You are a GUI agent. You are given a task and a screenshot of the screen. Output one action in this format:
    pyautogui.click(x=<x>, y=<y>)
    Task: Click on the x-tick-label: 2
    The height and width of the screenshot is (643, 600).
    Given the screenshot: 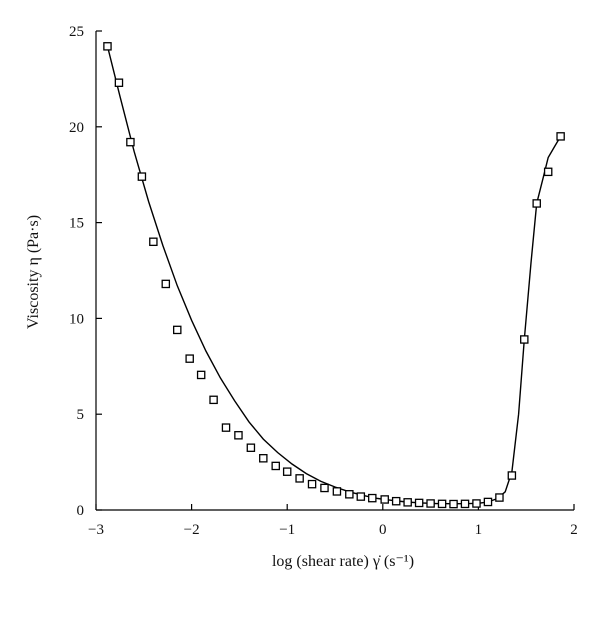 What is the action you would take?
    pyautogui.click(x=574, y=530)
    